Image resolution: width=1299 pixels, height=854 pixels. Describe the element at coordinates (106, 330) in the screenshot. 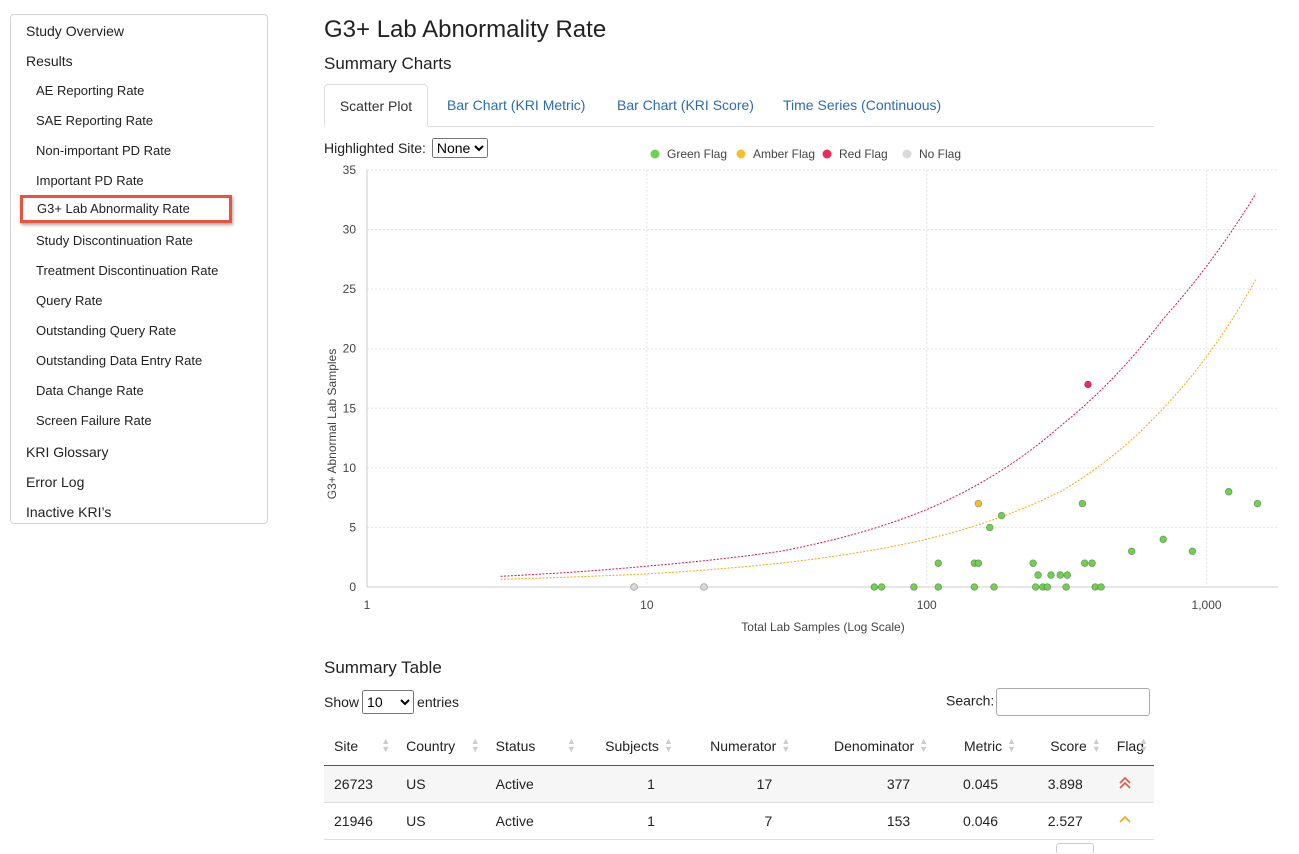

I see `sidebar-item-outstanding-query-rate: Outstanding Query Rate` at that location.